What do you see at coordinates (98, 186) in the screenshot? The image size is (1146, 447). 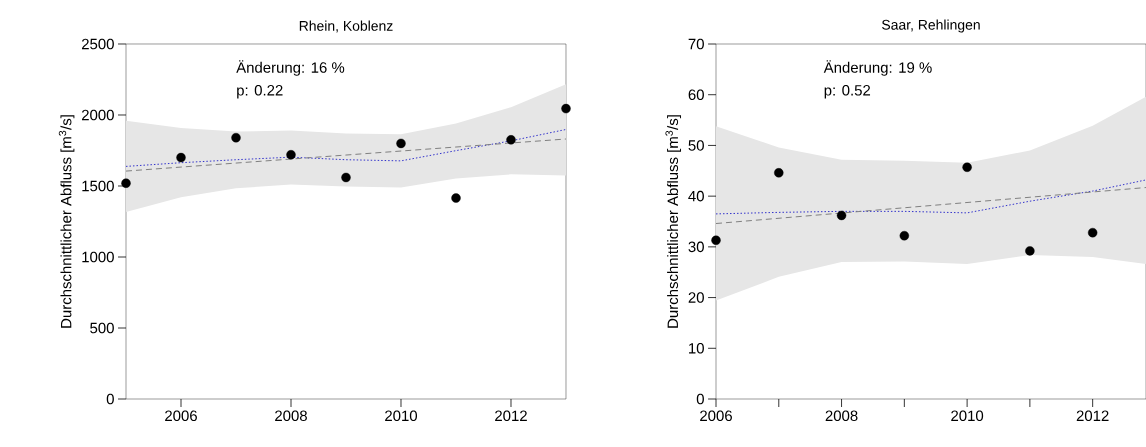 I see `y-tick-label: 1500` at bounding box center [98, 186].